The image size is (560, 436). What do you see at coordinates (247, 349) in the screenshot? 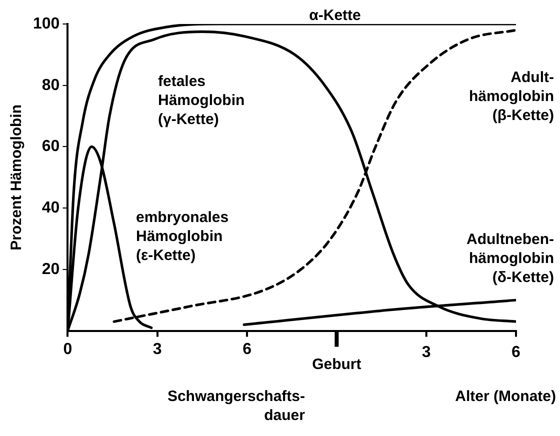
I see `x-tick-label: 6` at bounding box center [247, 349].